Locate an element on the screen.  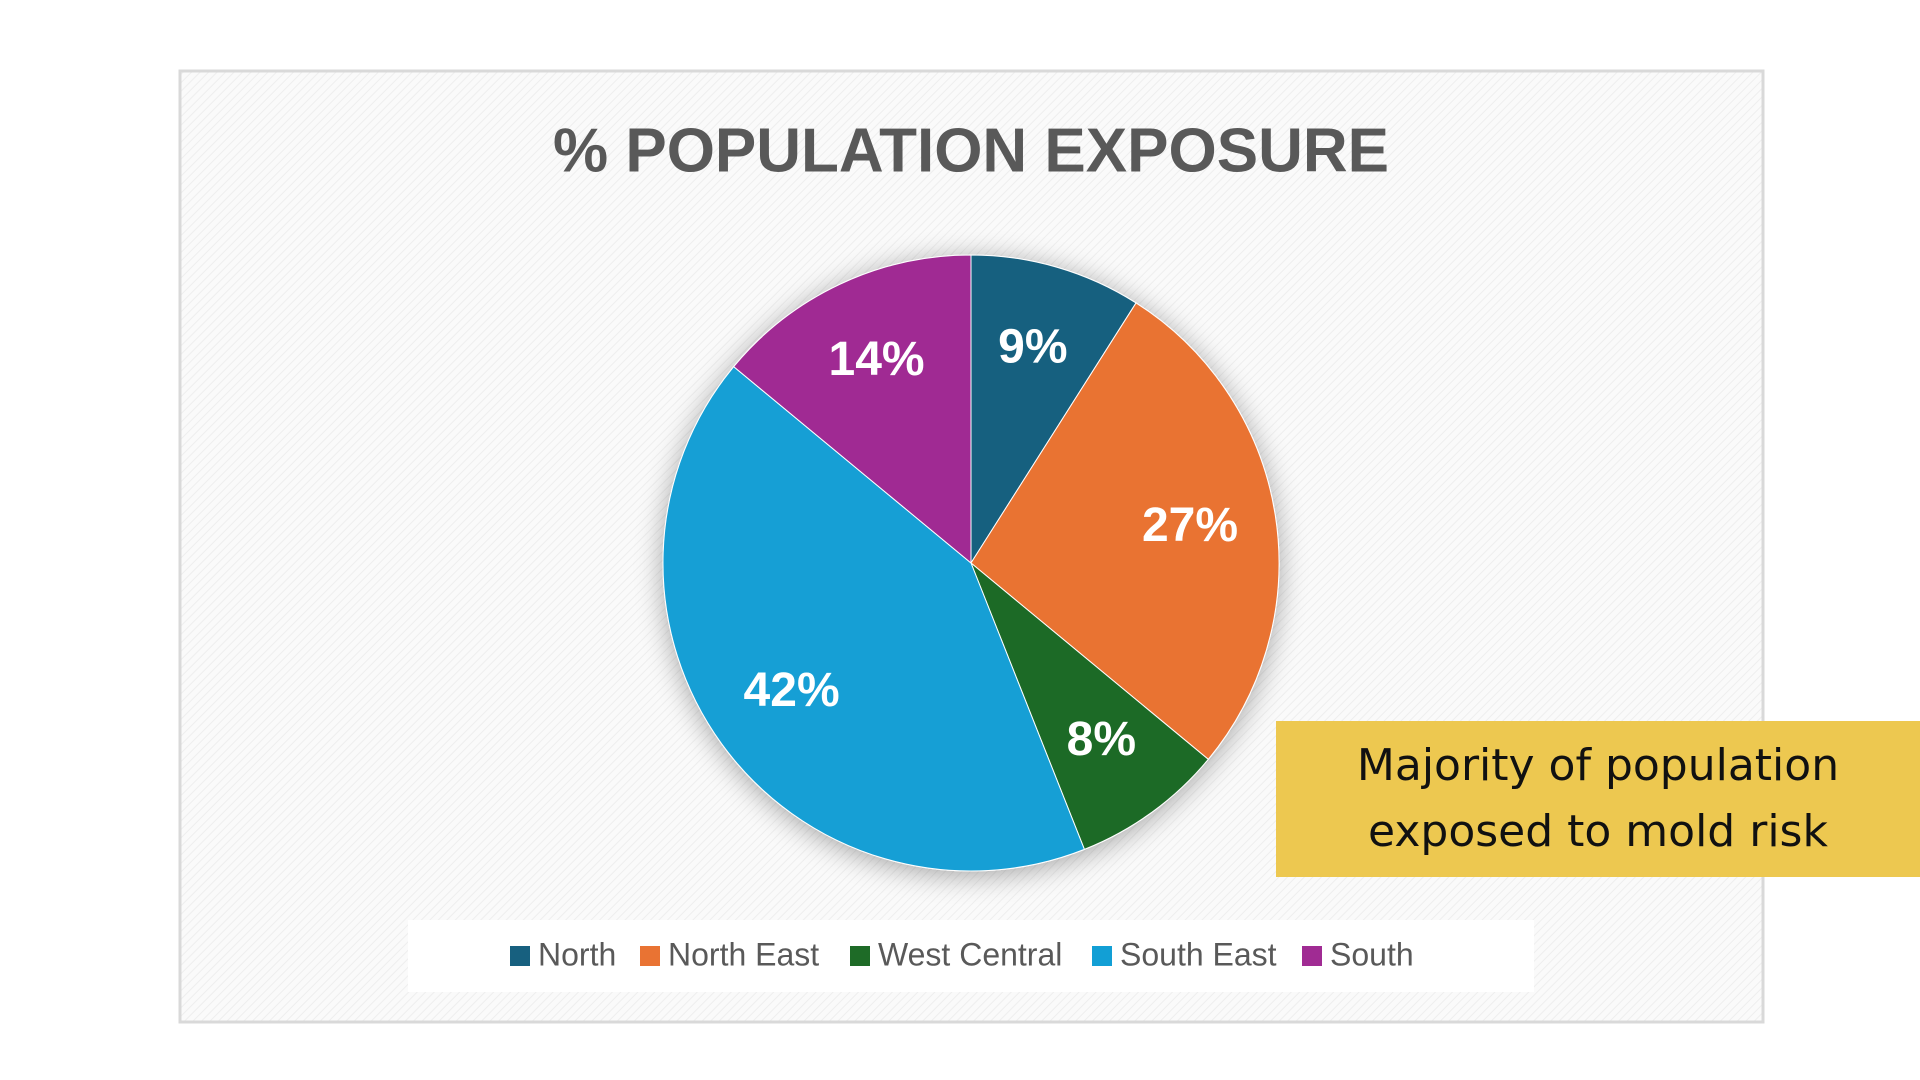
data-label: 42% is located at coordinates (792, 690).